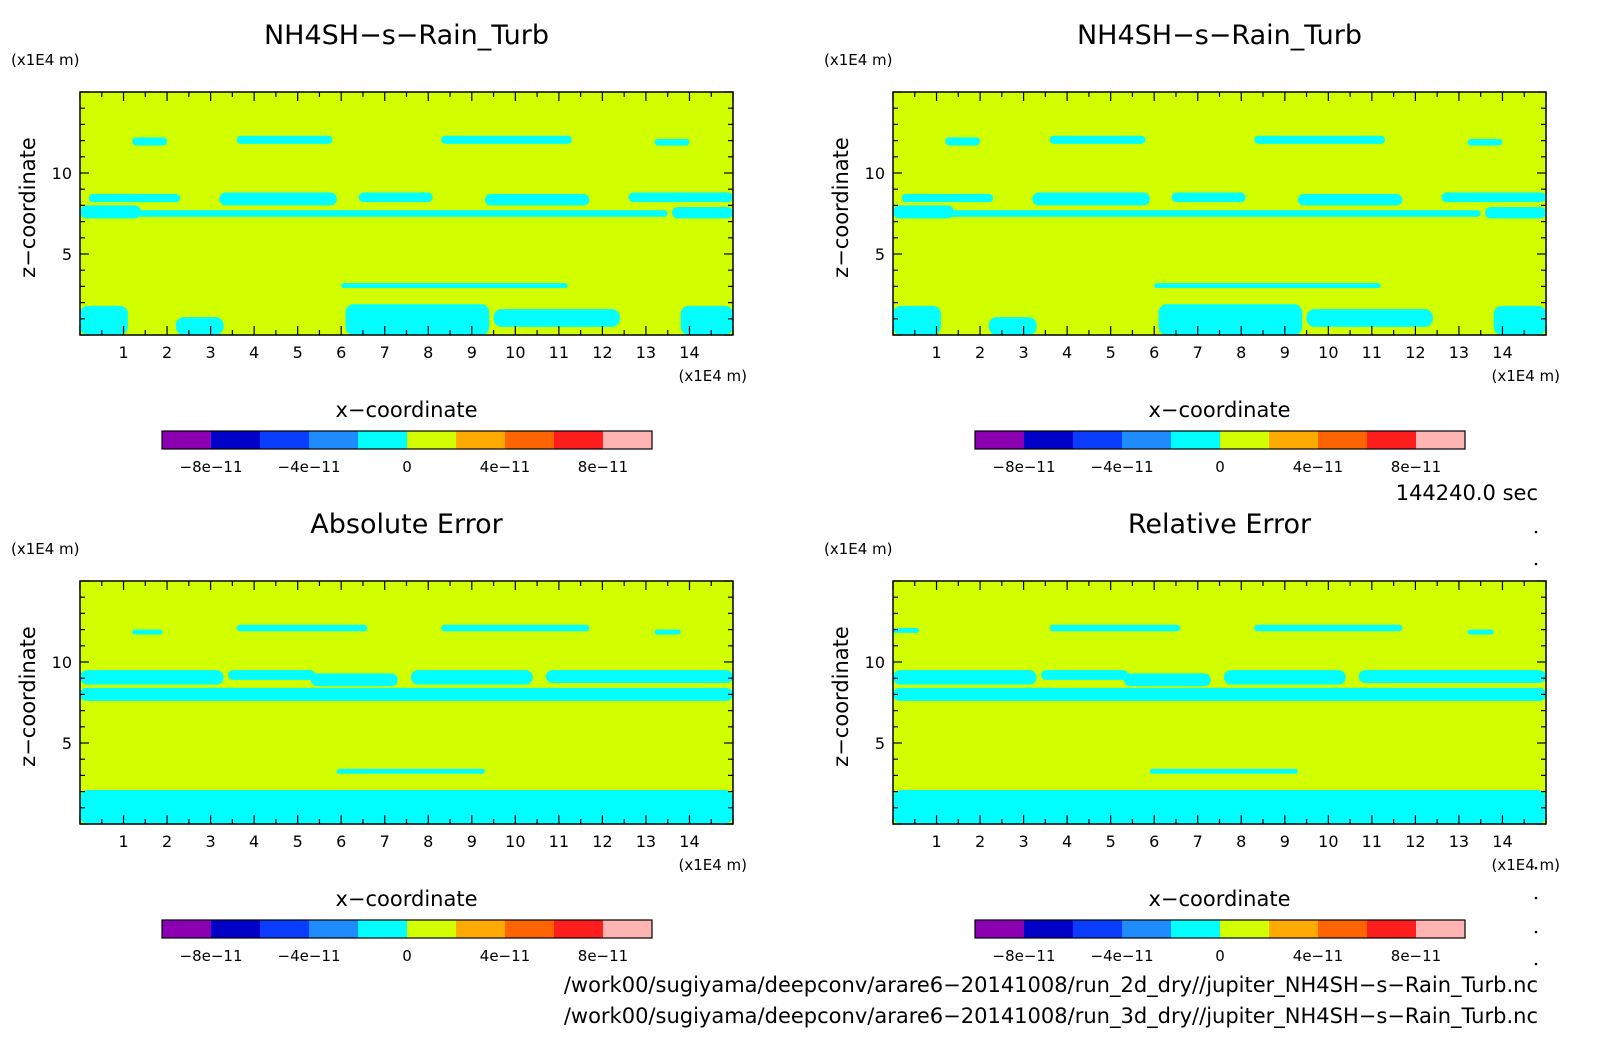 The height and width of the screenshot is (1054, 1604). What do you see at coordinates (1415, 352) in the screenshot?
I see `x-tick-label: 12` at bounding box center [1415, 352].